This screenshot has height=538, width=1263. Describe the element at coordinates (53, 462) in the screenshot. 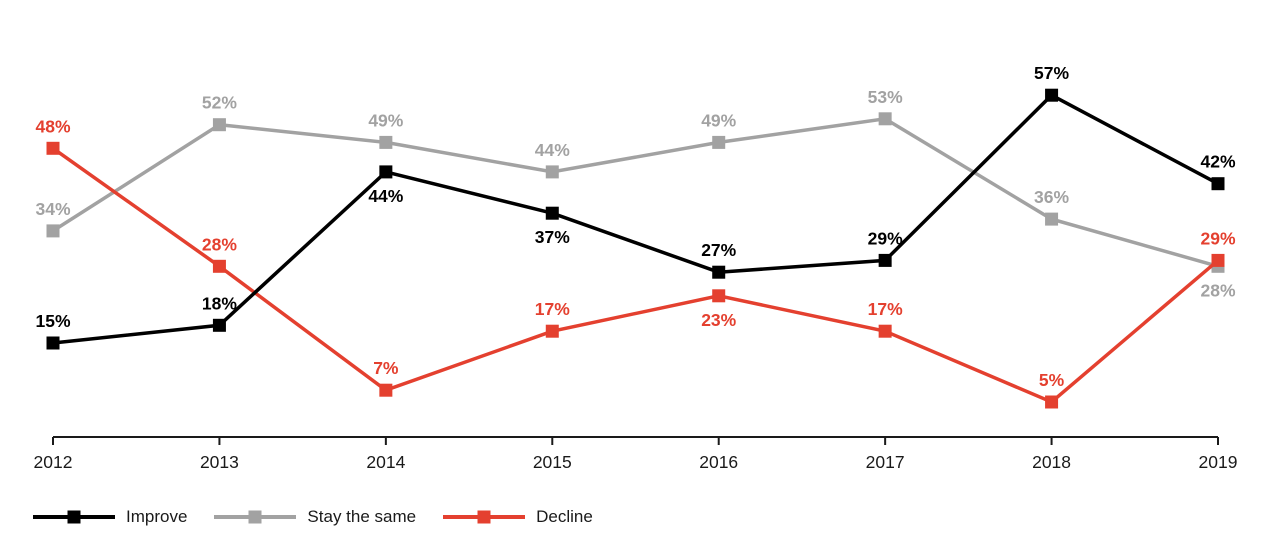

I see `x-axis-label: 2012` at that location.